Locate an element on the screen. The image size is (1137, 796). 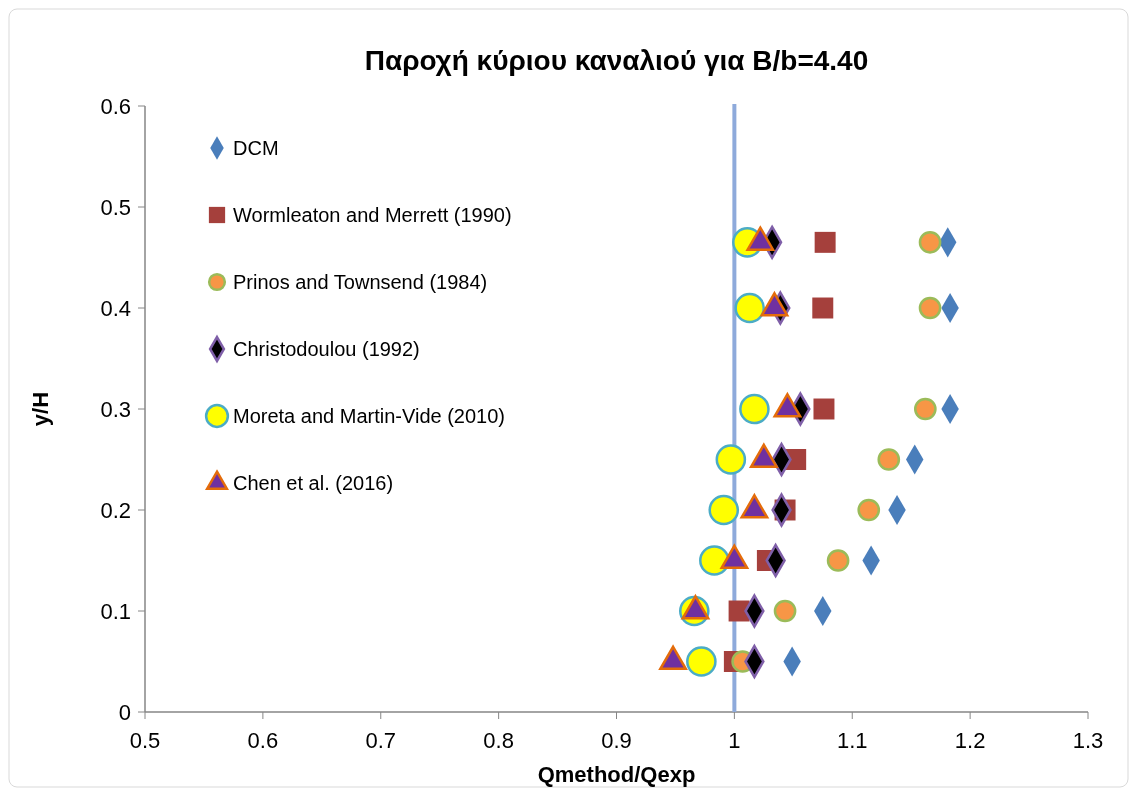
y-tick-label: 0 is located at coordinates (124, 712).